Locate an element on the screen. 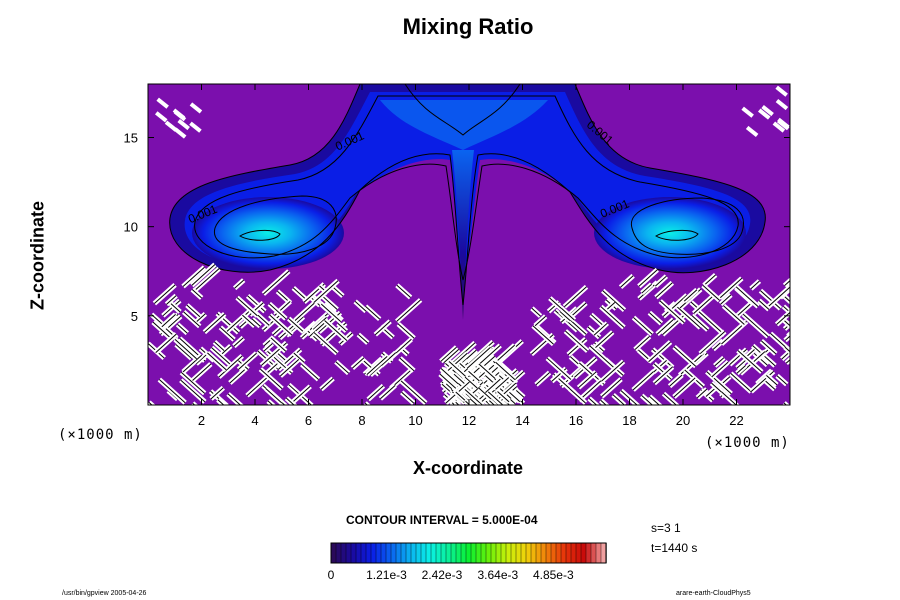 The width and height of the screenshot is (900, 600). x-tick-label: 6 is located at coordinates (308, 420).